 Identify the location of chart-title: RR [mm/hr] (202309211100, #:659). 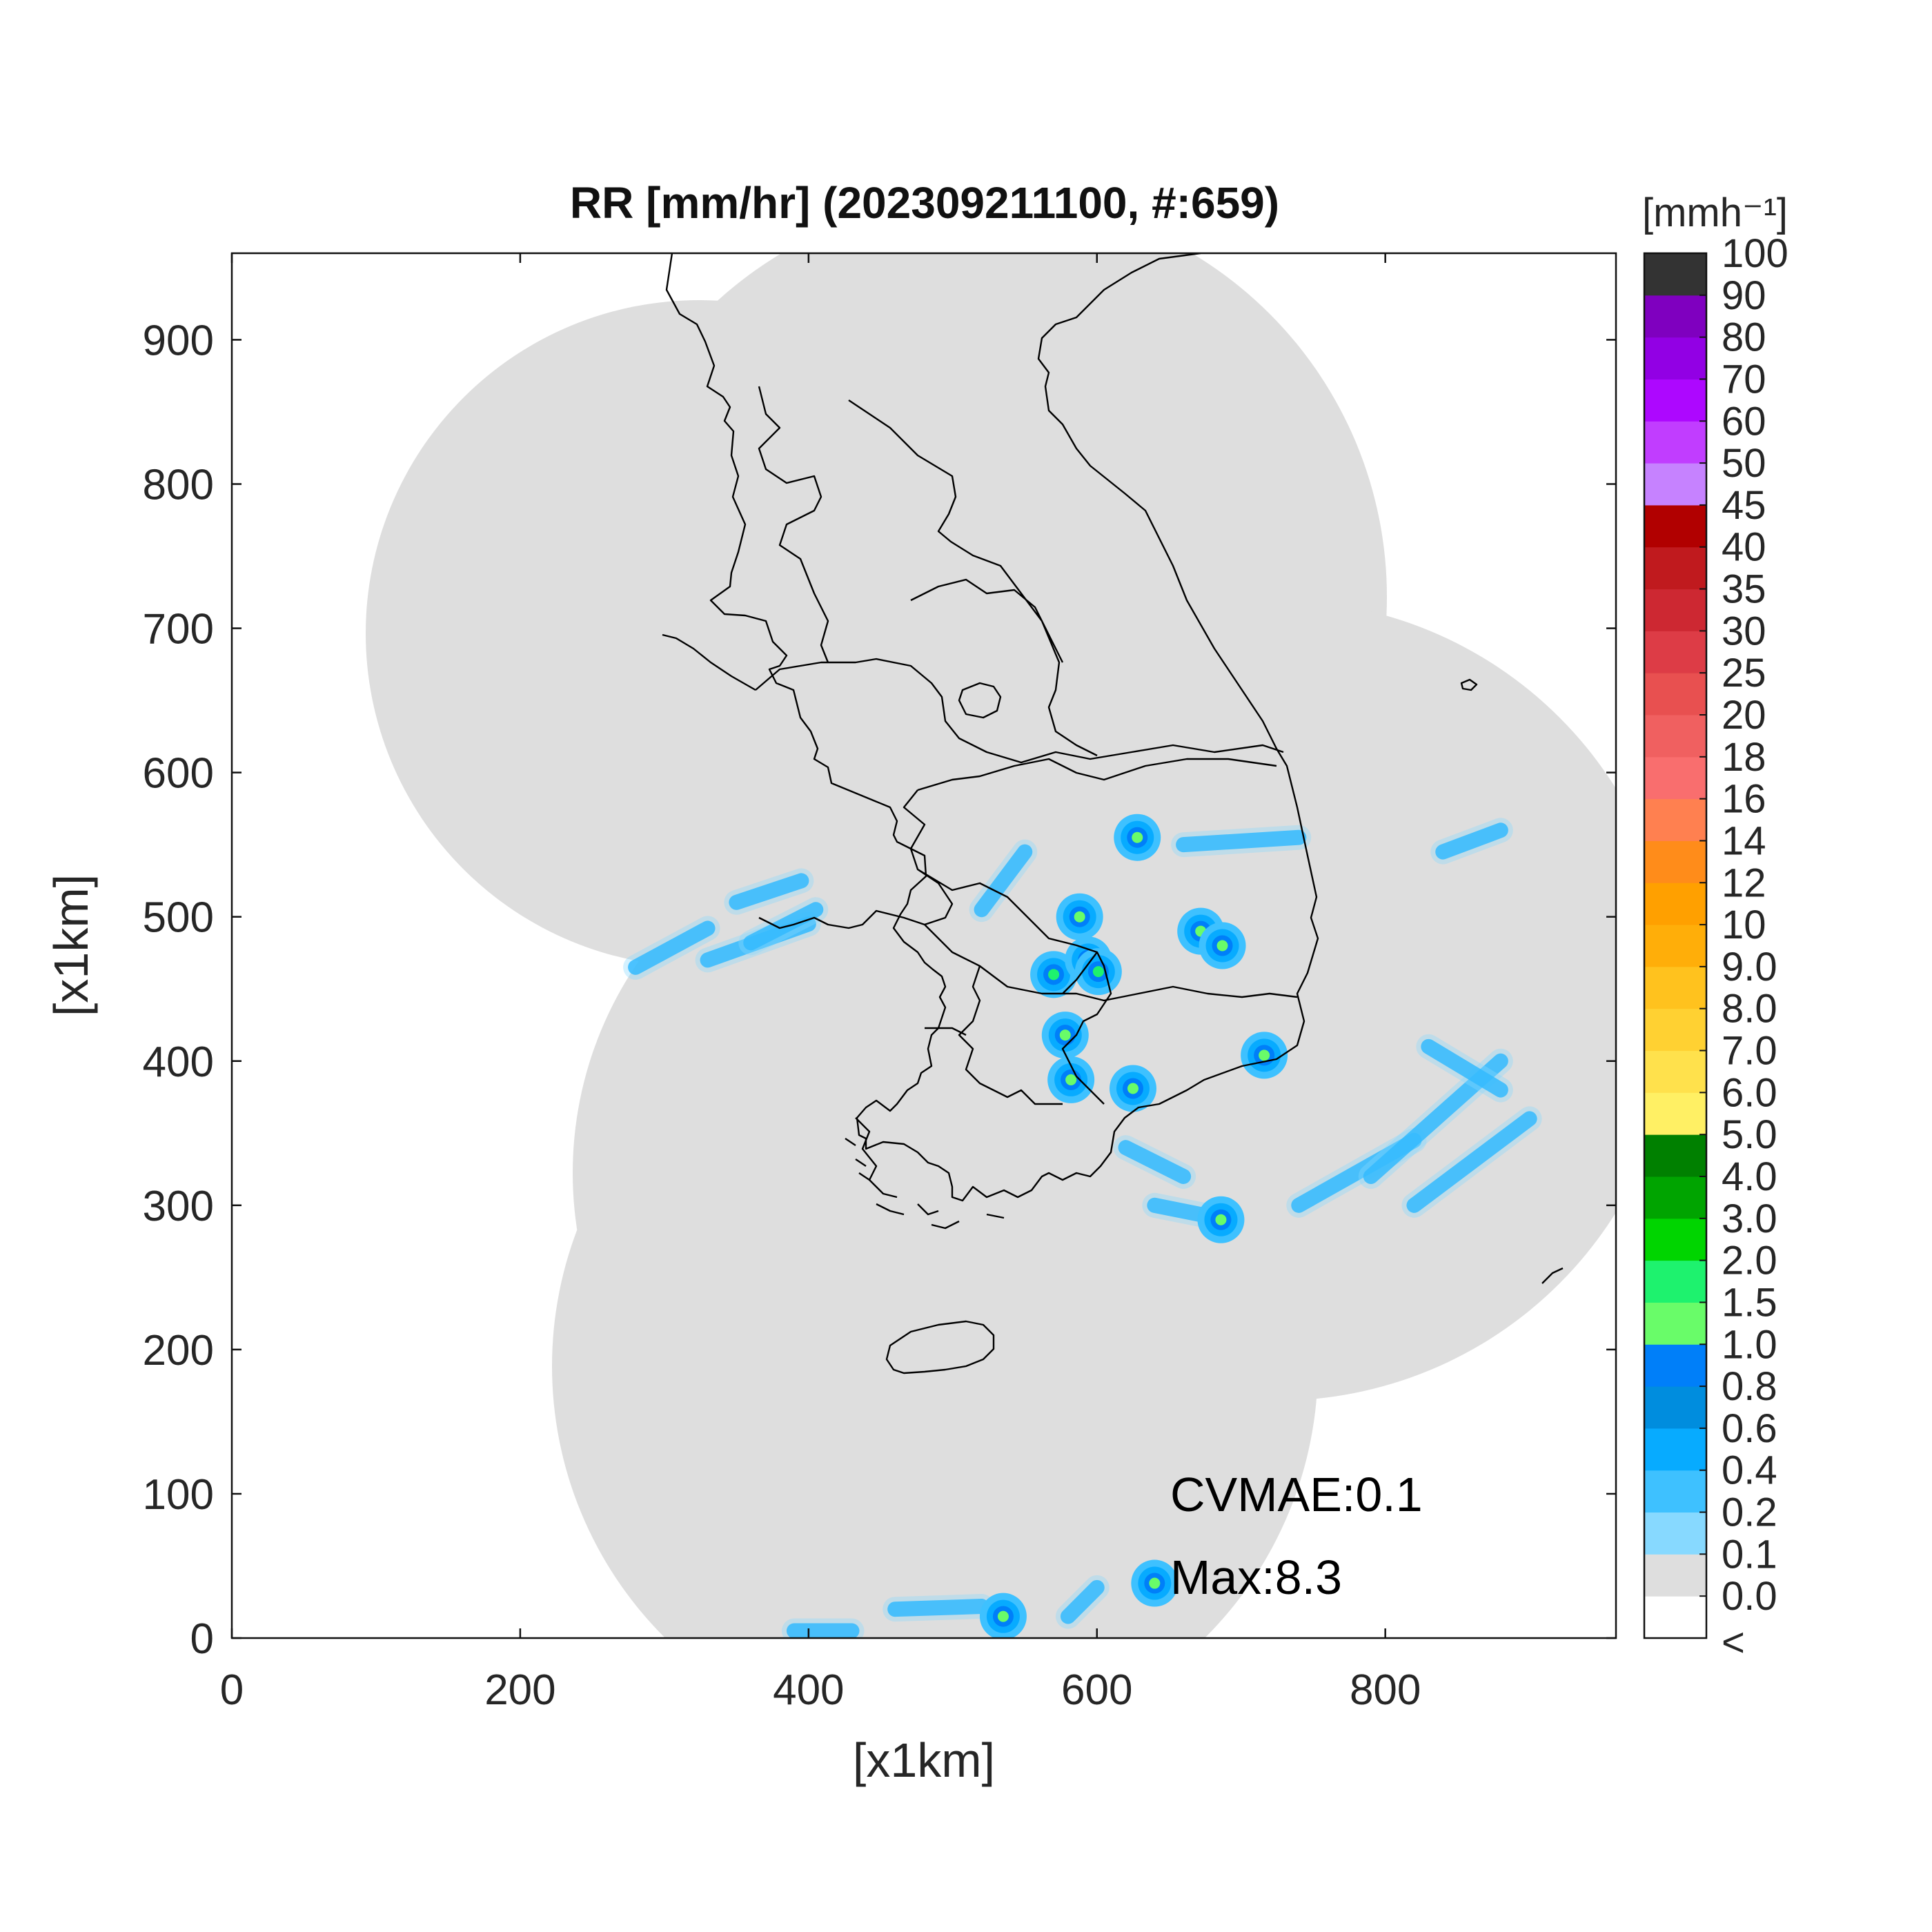
(924, 203).